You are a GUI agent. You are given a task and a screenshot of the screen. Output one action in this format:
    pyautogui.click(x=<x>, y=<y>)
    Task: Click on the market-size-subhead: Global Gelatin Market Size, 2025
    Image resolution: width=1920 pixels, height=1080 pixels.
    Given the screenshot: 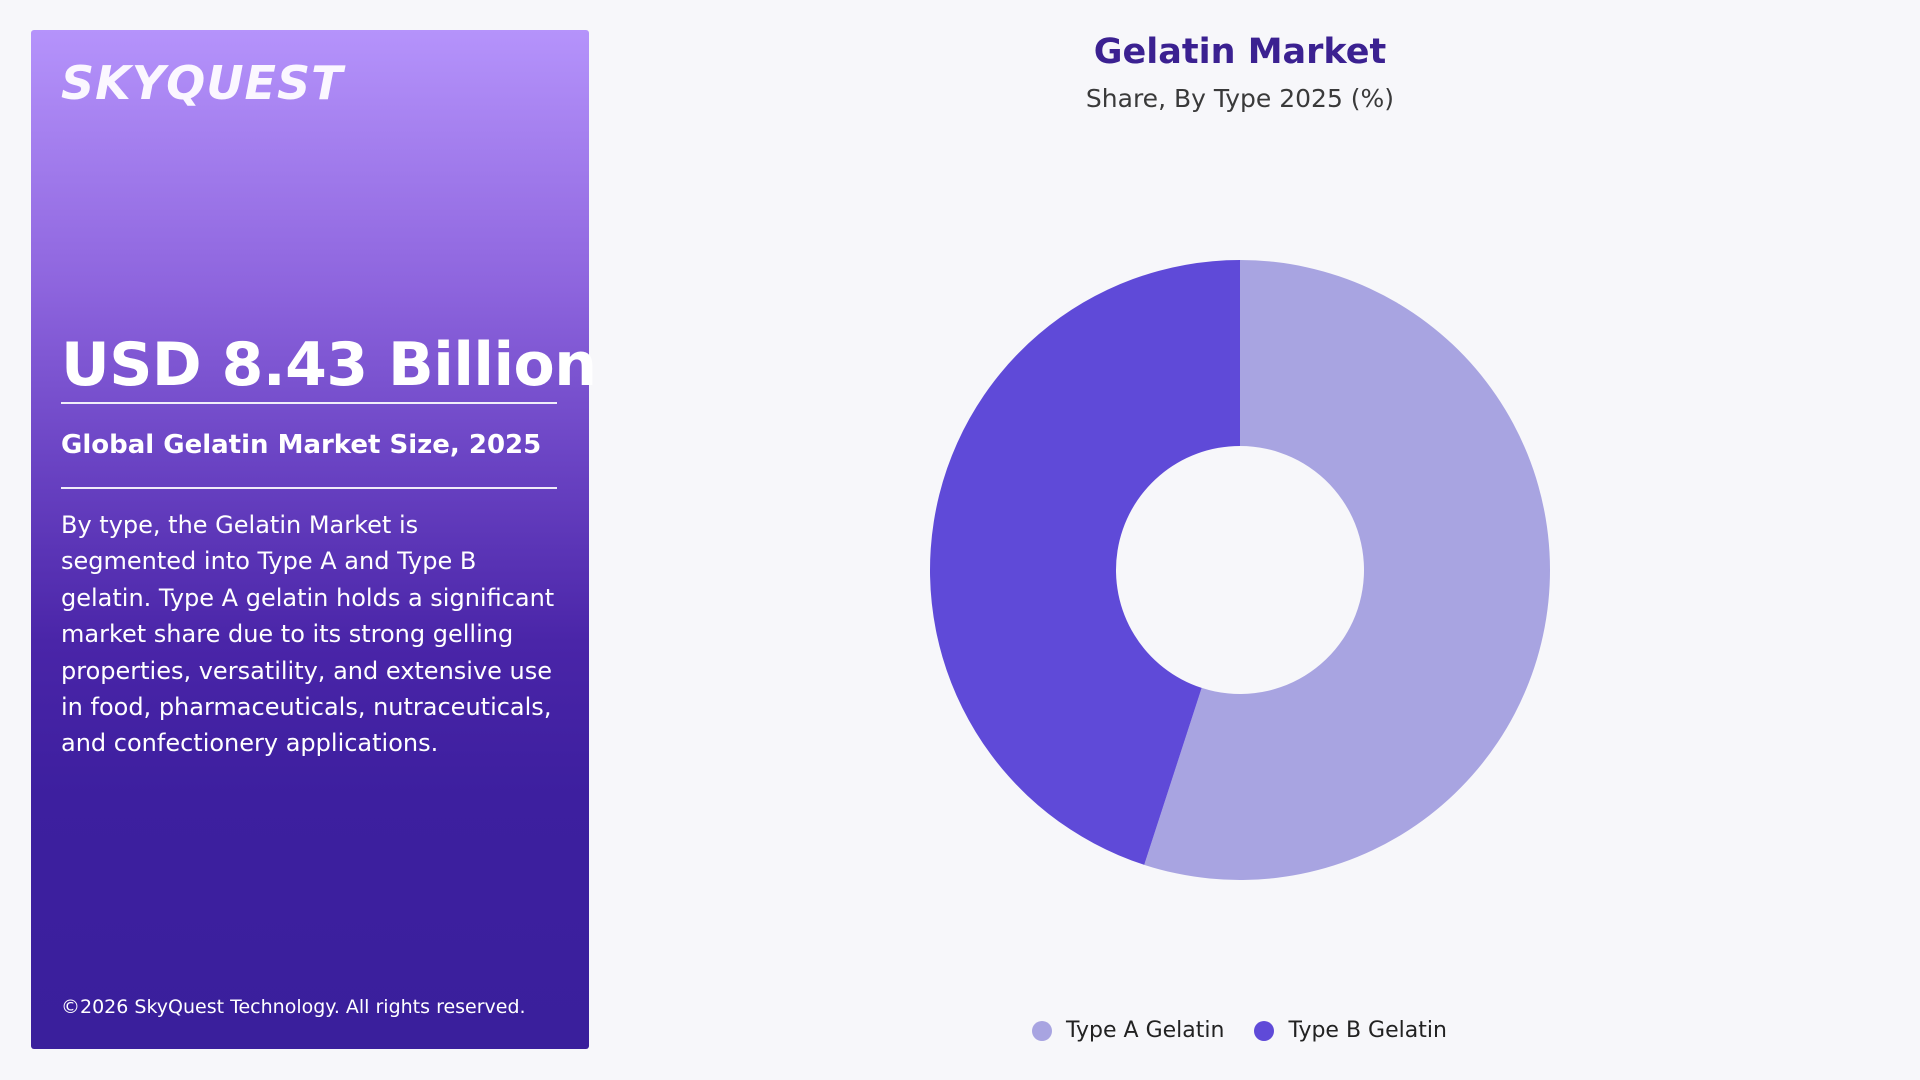 What is the action you would take?
    pyautogui.click(x=301, y=445)
    